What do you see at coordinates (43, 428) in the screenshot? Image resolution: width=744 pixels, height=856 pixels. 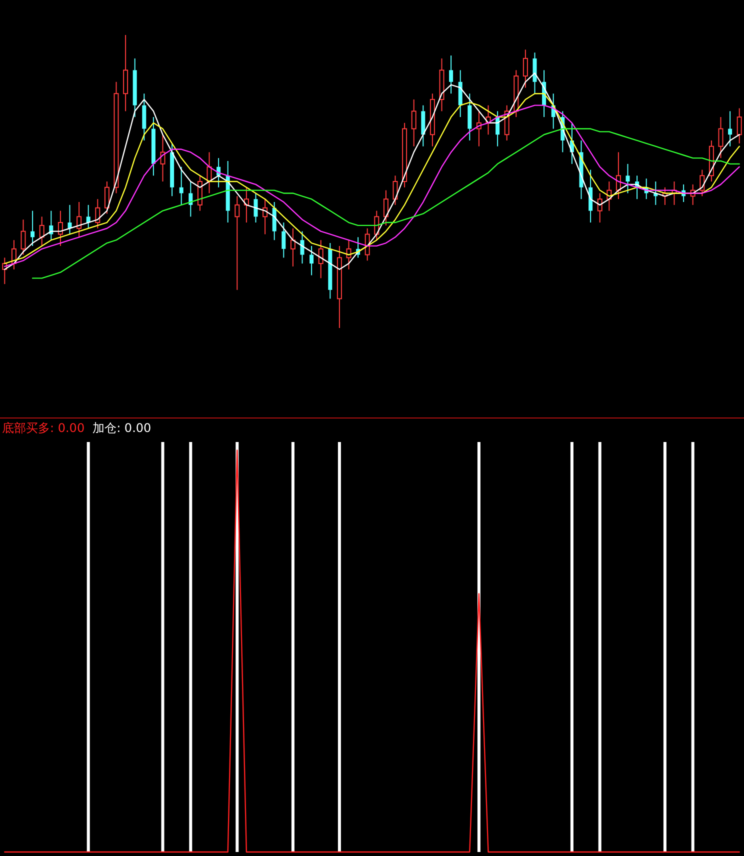 I see `text: 底部买多: 0.00` at bounding box center [43, 428].